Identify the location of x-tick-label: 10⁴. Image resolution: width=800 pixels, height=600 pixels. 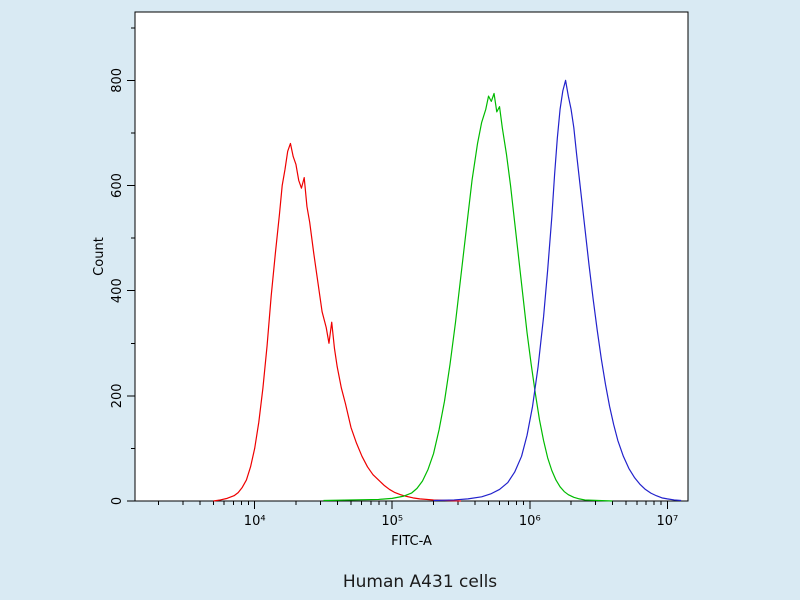
(255, 521).